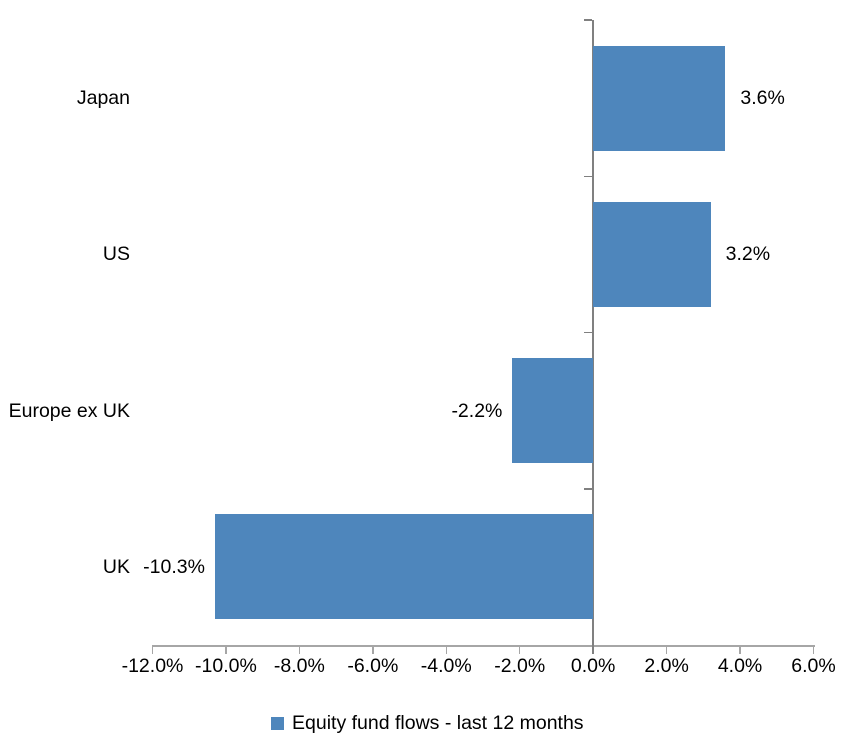 The width and height of the screenshot is (852, 747). Describe the element at coordinates (404, 567) in the screenshot. I see `bar-uk` at that location.